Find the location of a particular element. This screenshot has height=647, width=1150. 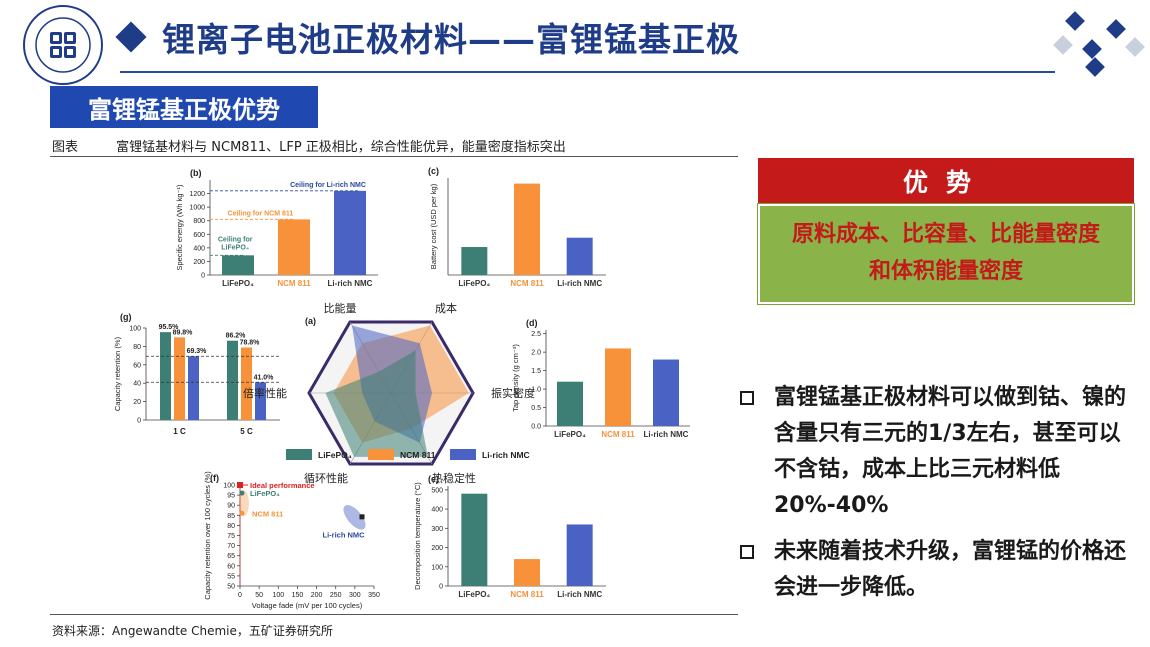

x-axis-label: Voltage fade (mV per 100 cycles) is located at coordinates (307, 605).